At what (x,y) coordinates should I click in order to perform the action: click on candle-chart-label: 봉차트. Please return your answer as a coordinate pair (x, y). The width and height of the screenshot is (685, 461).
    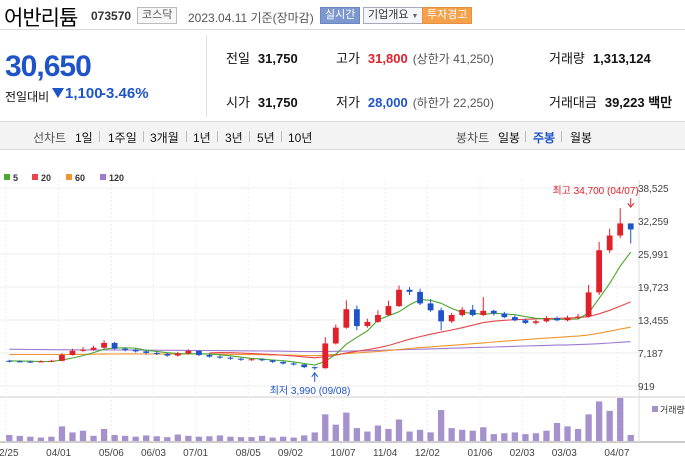
    Looking at the image, I should click on (473, 138).